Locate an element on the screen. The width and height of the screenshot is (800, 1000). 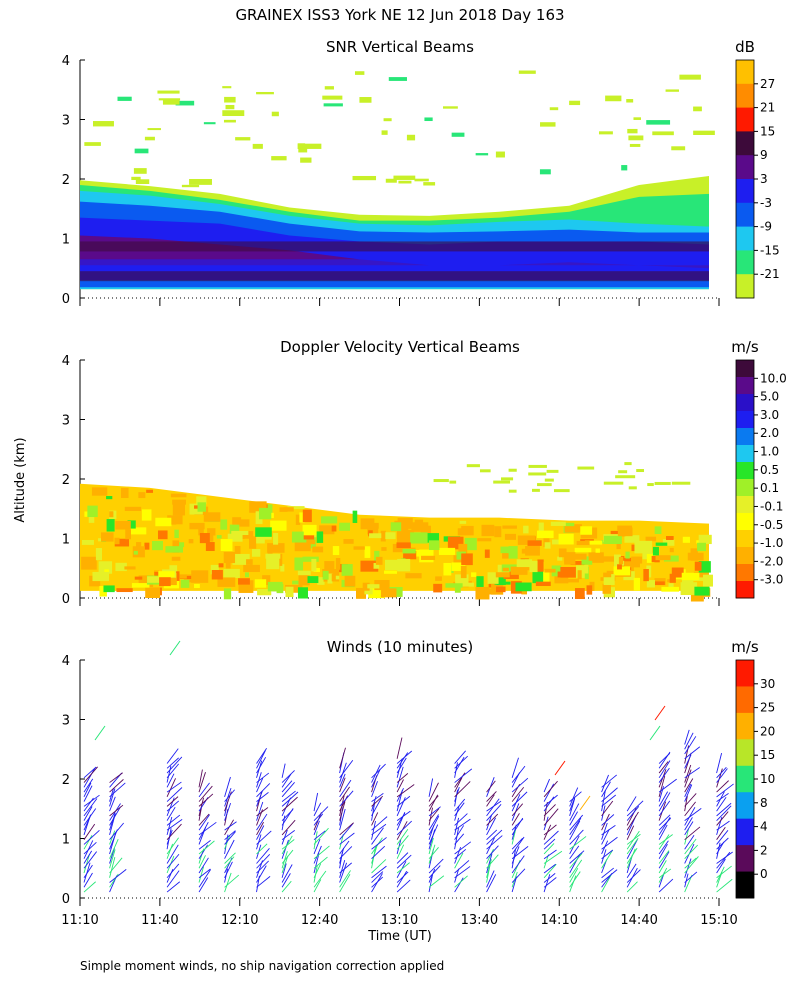
colorbar-label-1-8: -0.5 is located at coordinates (771, 525).